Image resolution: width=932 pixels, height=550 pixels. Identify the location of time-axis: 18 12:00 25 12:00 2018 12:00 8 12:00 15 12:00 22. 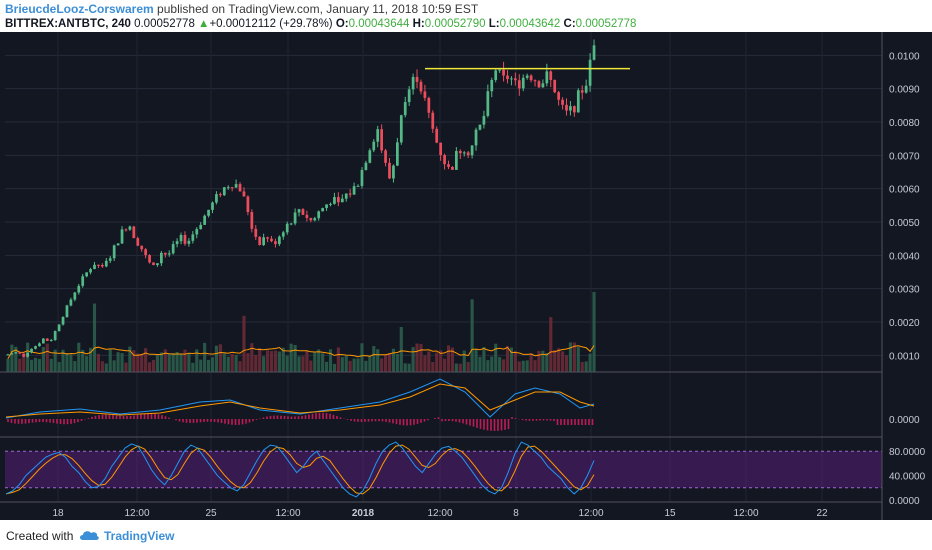
(440, 513).